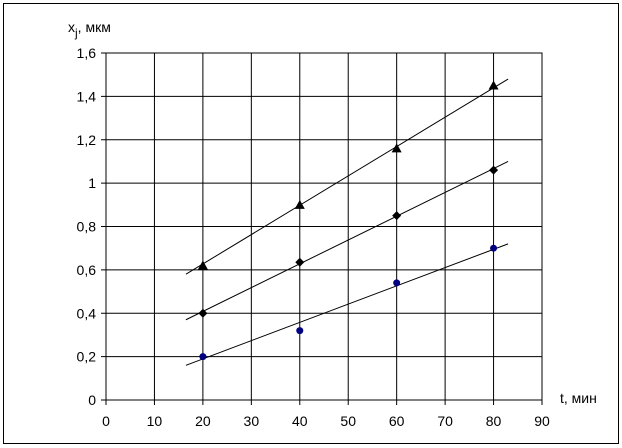  What do you see at coordinates (76, 33) in the screenshot?
I see `y-label-sub: j` at bounding box center [76, 33].